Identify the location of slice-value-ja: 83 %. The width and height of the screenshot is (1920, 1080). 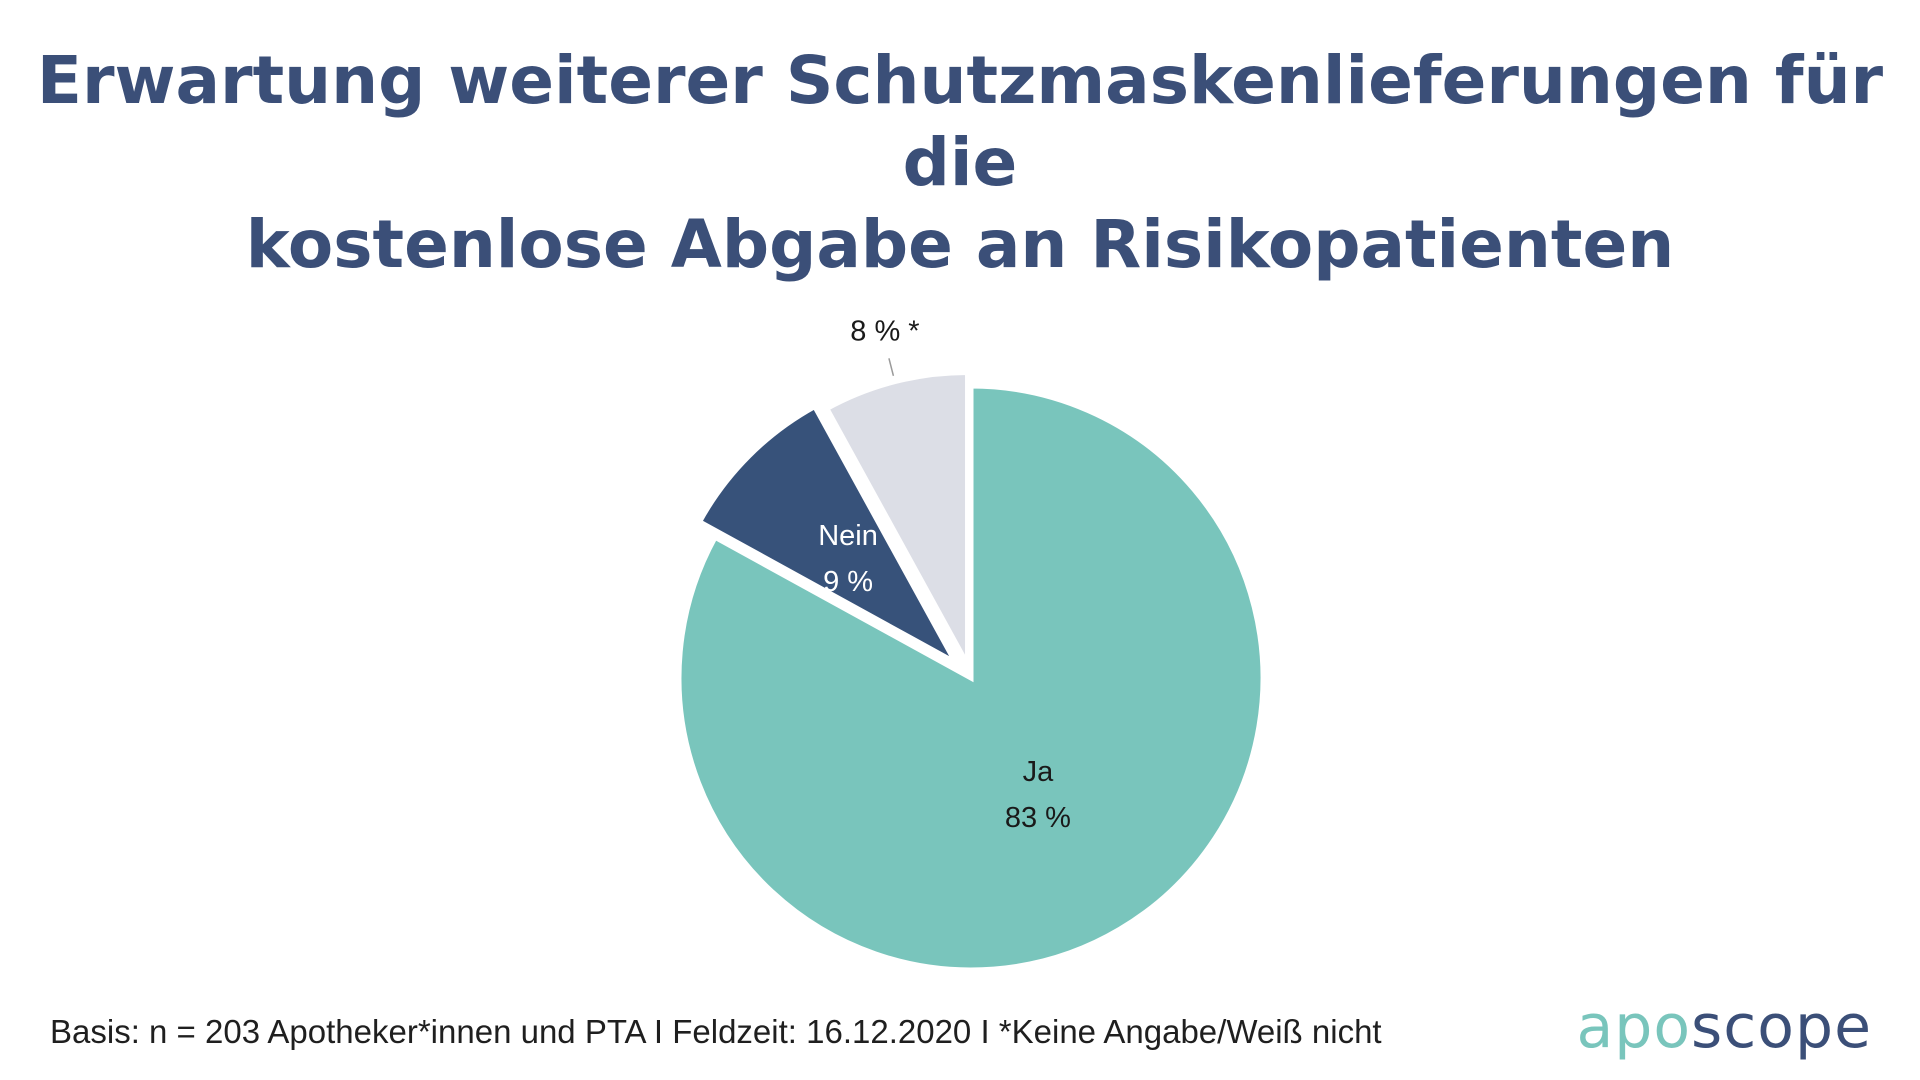
(1038, 818).